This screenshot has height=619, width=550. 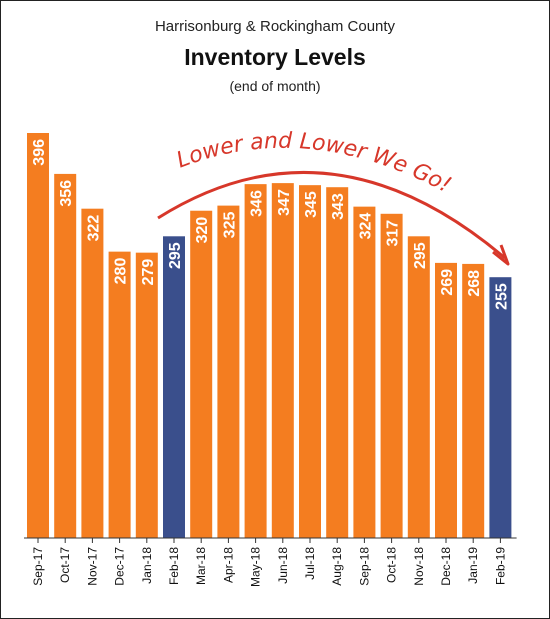 I want to click on data-label-aug-18: 343, so click(x=338, y=206).